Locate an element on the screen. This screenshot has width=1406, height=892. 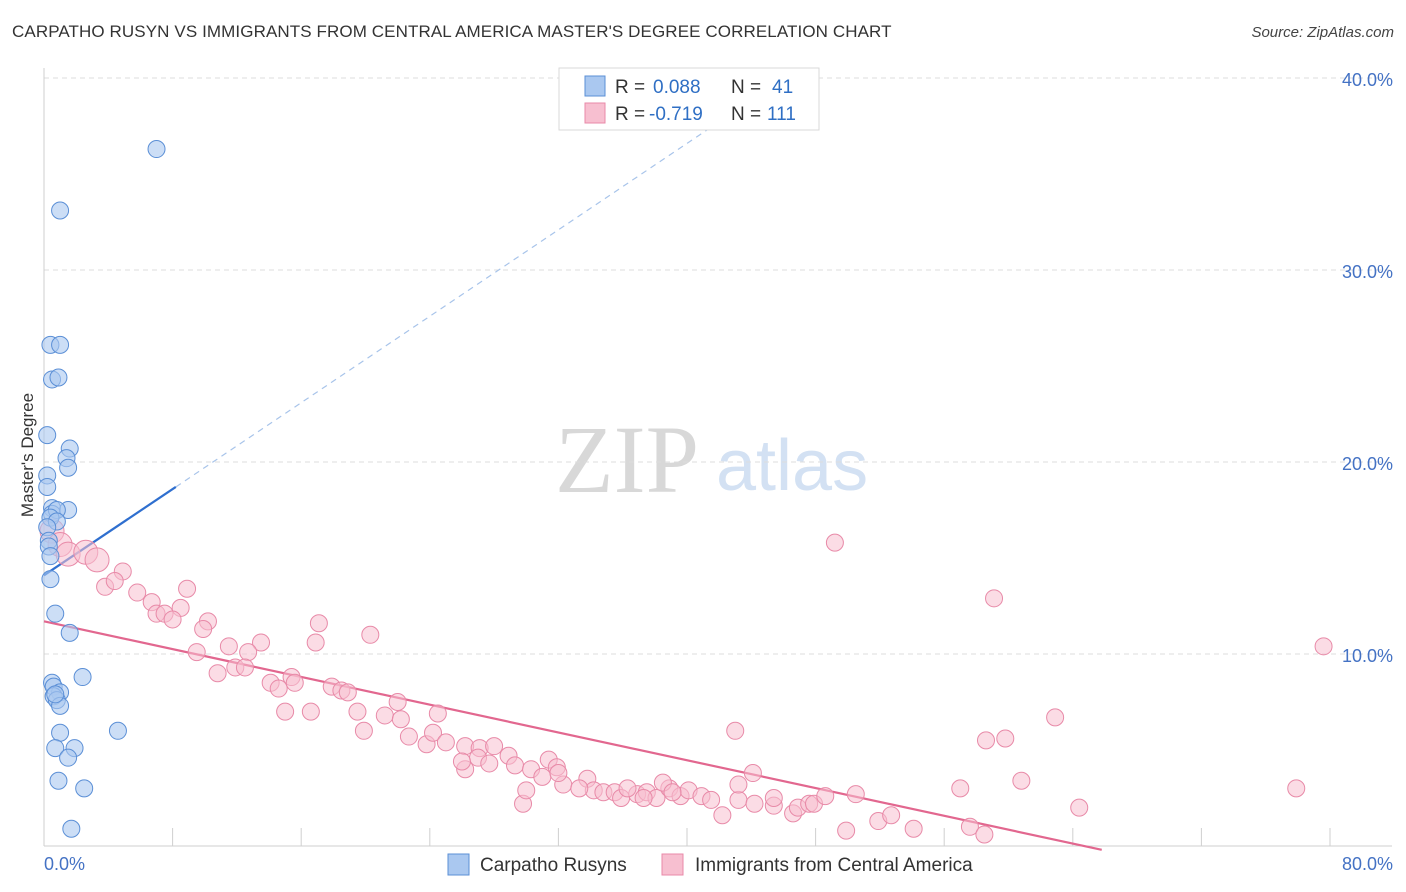
legend-swatch-blue is located at coordinates (595, 86).